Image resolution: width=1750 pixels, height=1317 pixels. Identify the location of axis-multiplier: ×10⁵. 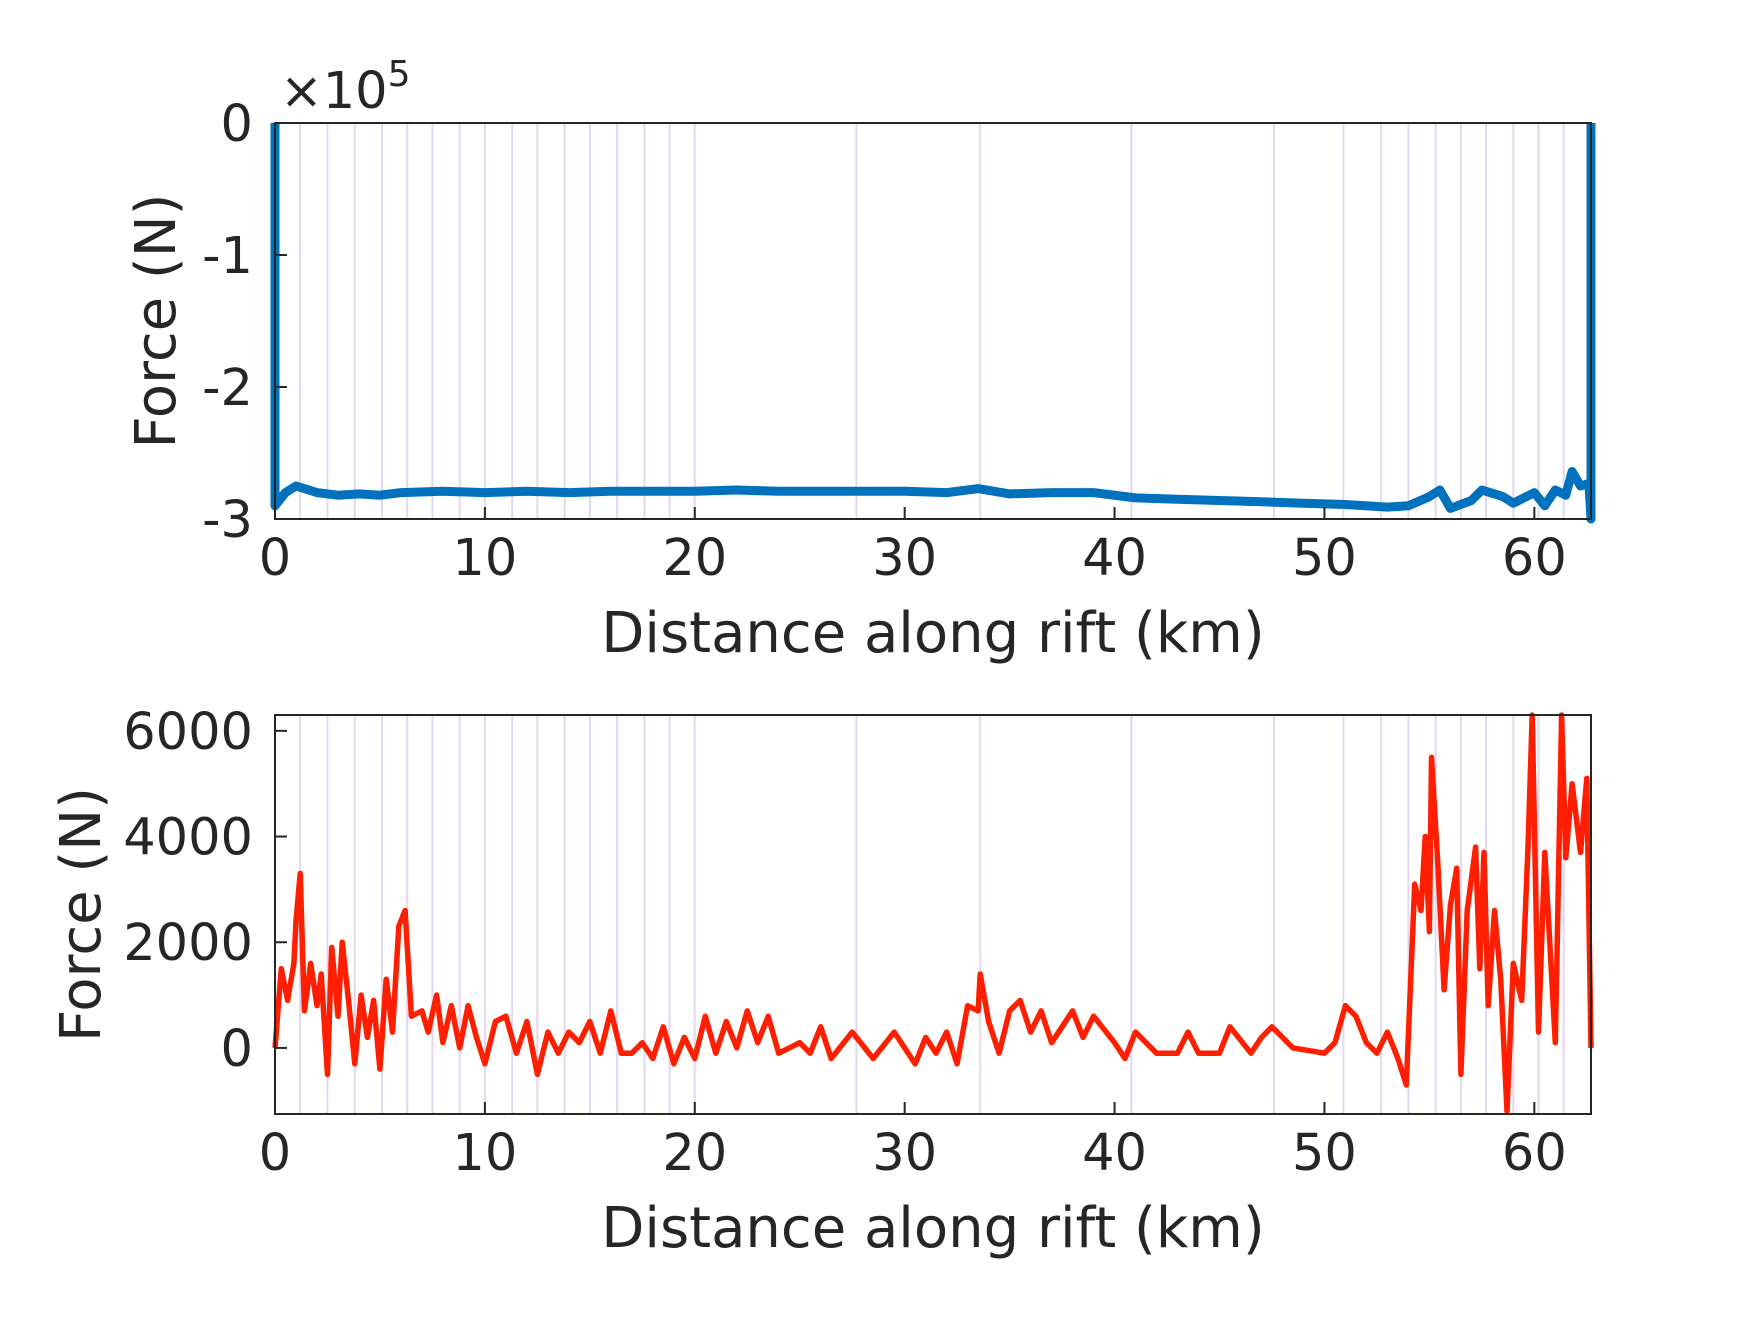
(345, 87).